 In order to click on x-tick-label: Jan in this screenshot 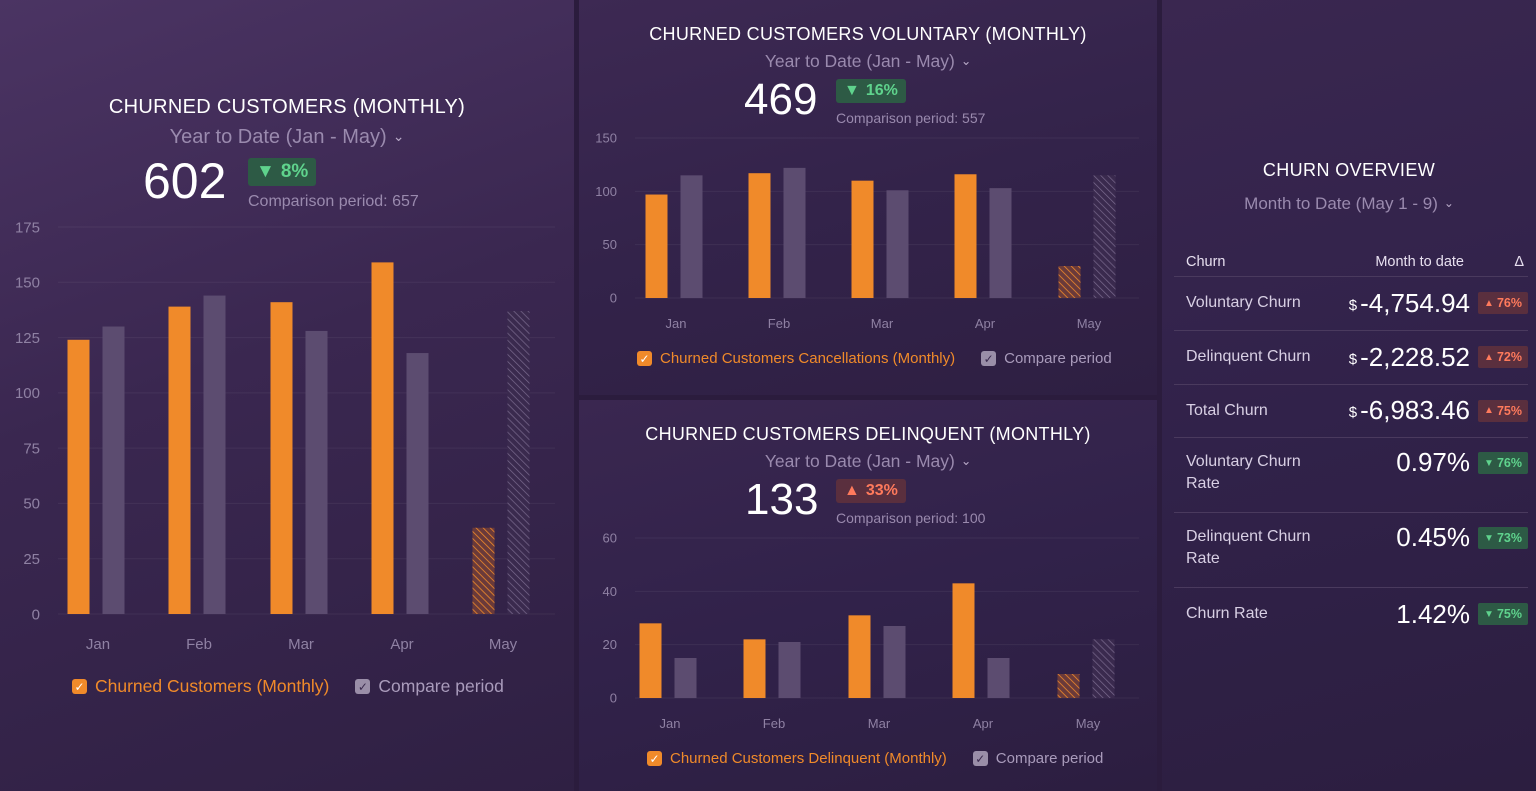, I will do `click(98, 644)`.